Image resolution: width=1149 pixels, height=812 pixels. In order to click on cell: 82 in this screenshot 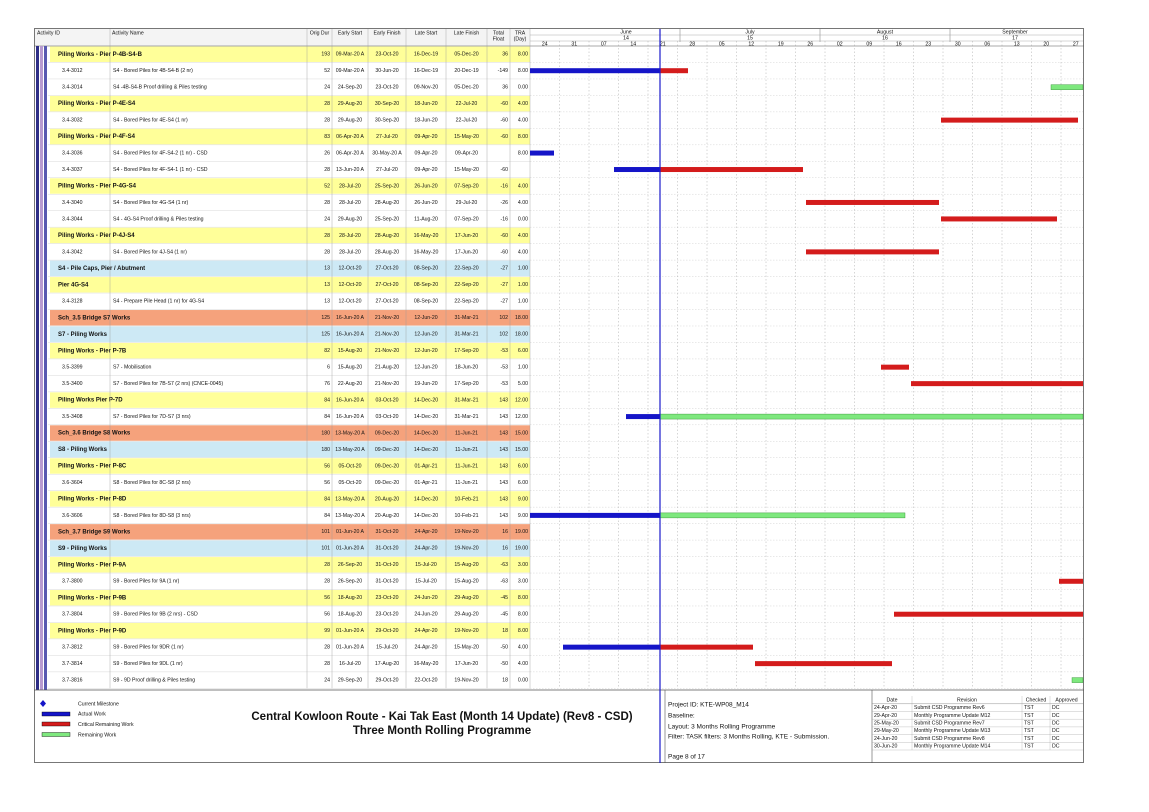, I will do `click(327, 351)`.